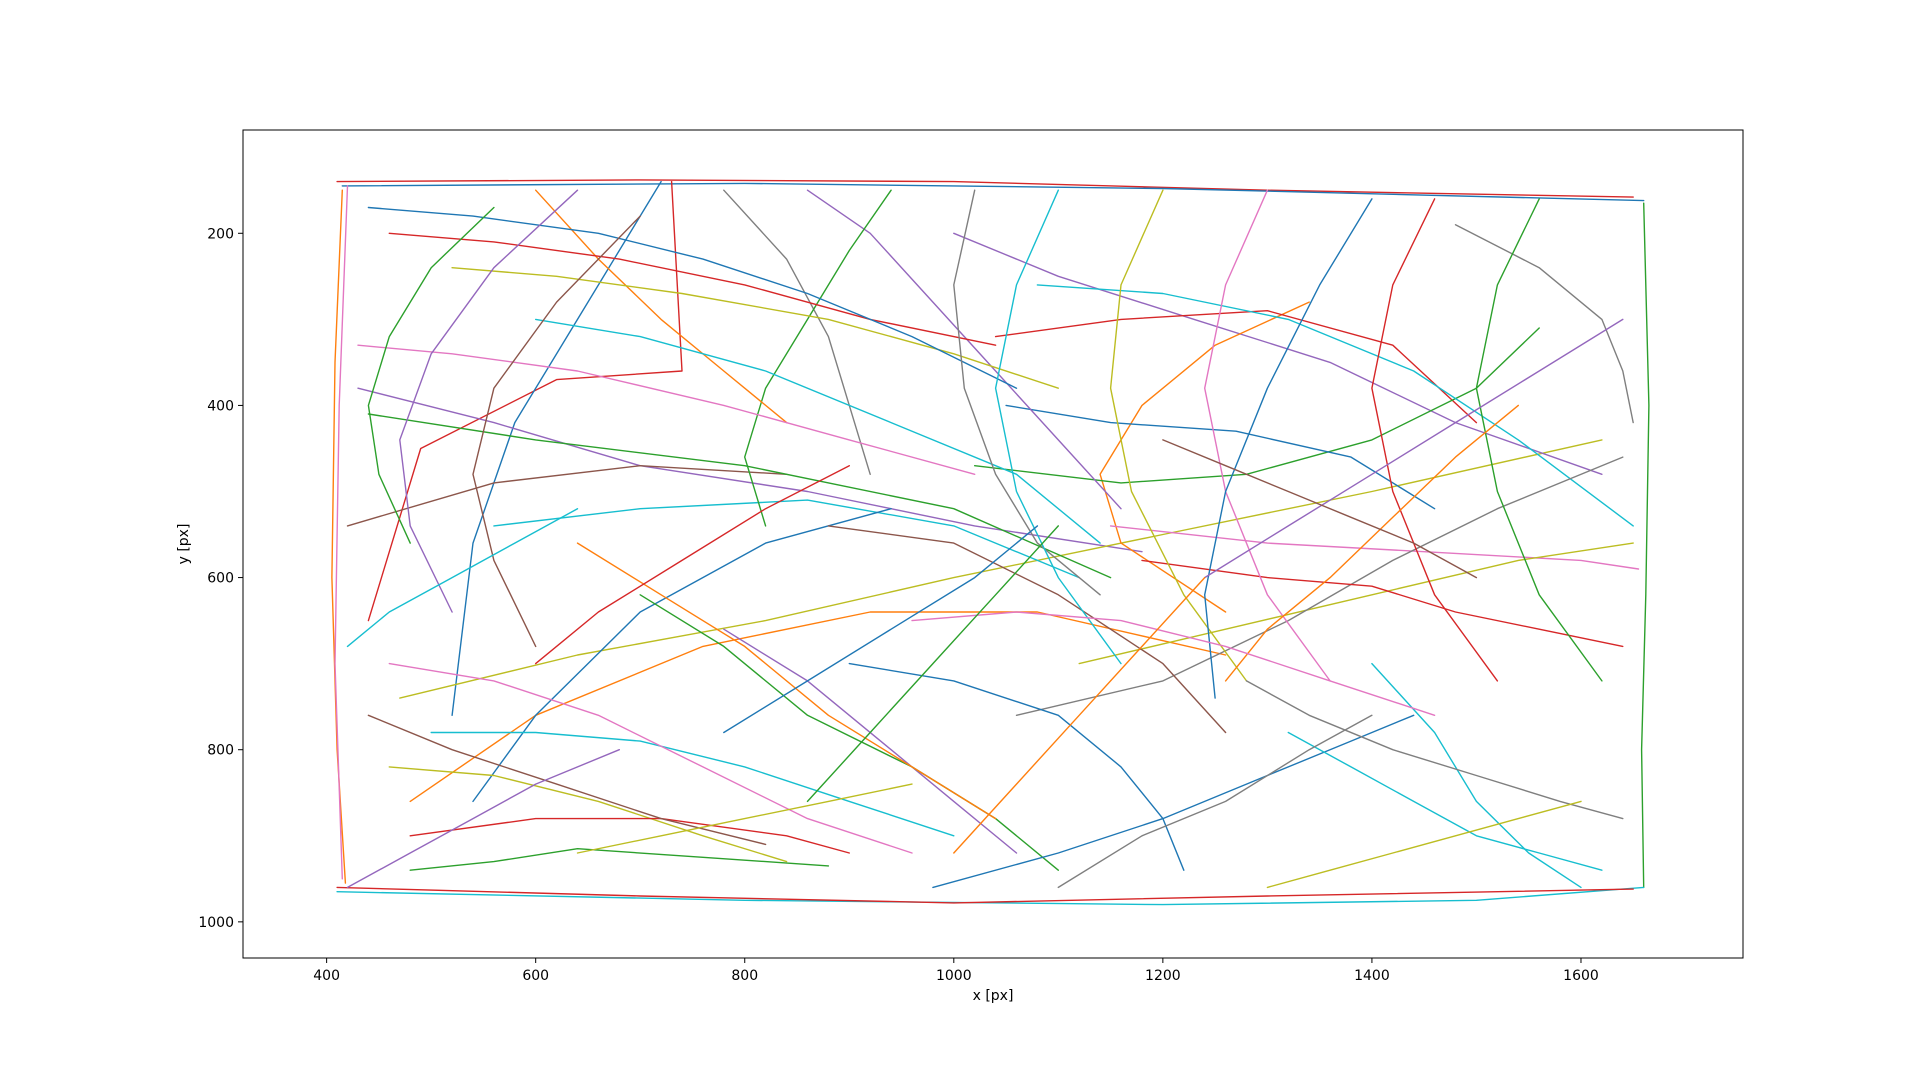 The width and height of the screenshot is (1920, 1069). Describe the element at coordinates (1163, 976) in the screenshot. I see `x-tick-label: 1200` at that location.